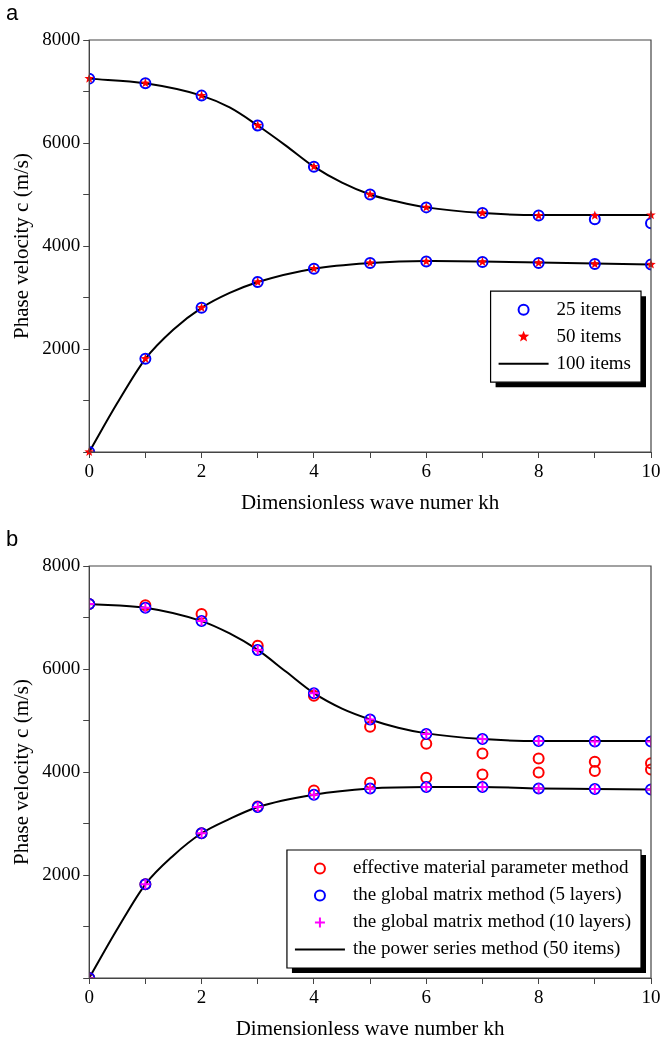  What do you see at coordinates (594, 362) in the screenshot?
I see `legend-label: 100 items` at bounding box center [594, 362].